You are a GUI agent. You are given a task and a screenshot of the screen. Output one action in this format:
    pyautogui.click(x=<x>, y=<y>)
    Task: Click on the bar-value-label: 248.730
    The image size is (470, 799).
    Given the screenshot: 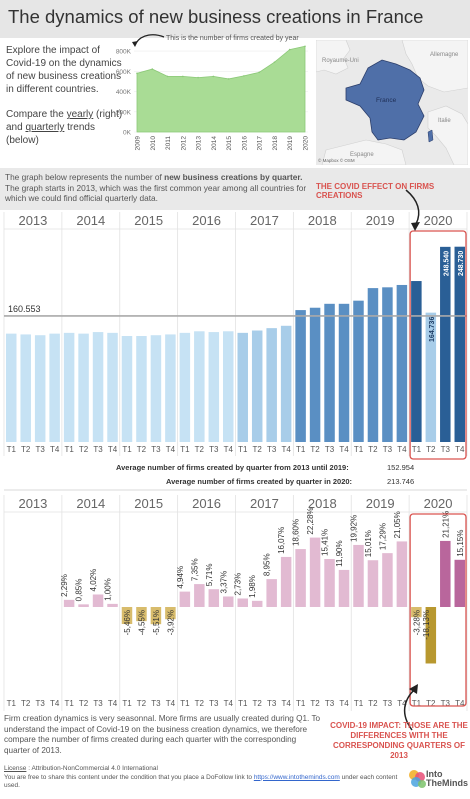 What is the action you would take?
    pyautogui.click(x=461, y=263)
    